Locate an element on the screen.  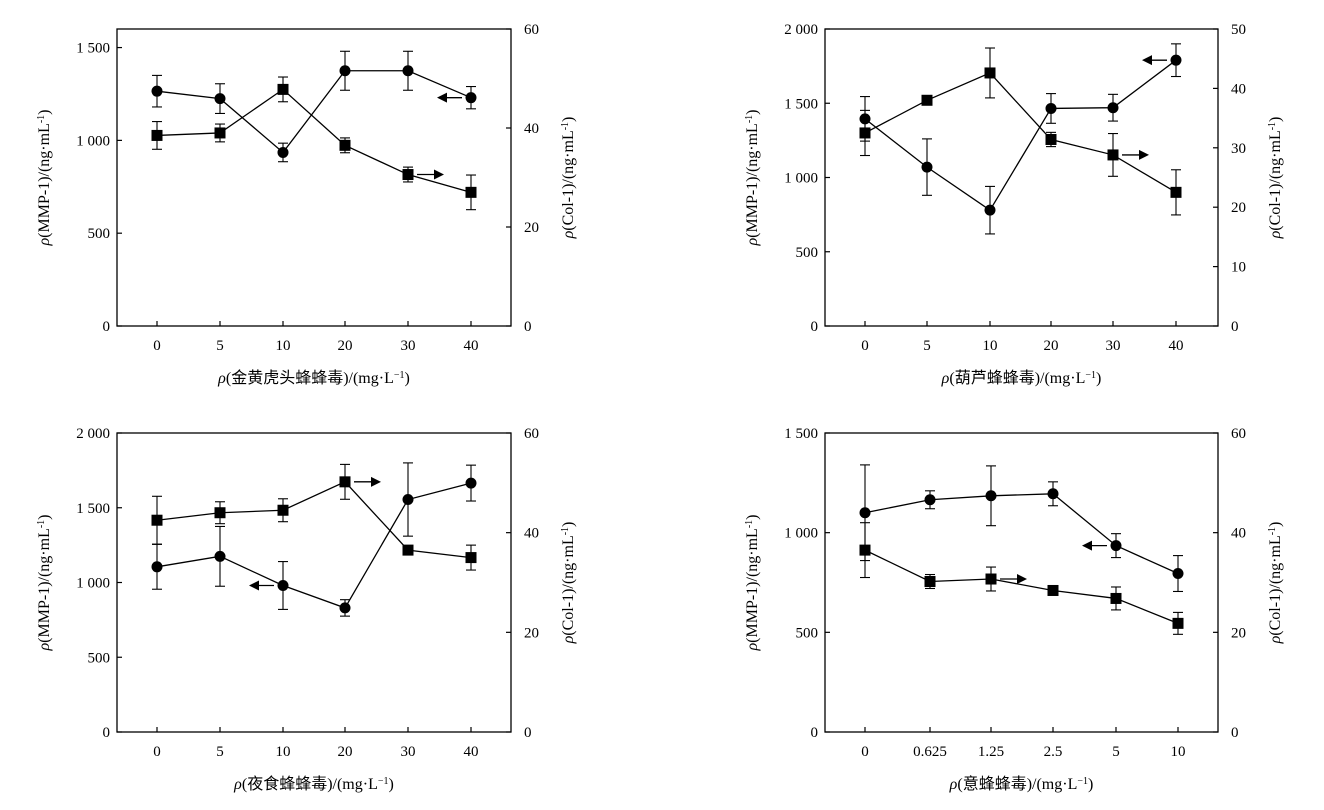
x-tick-label: 0 is located at coordinates (157, 752).